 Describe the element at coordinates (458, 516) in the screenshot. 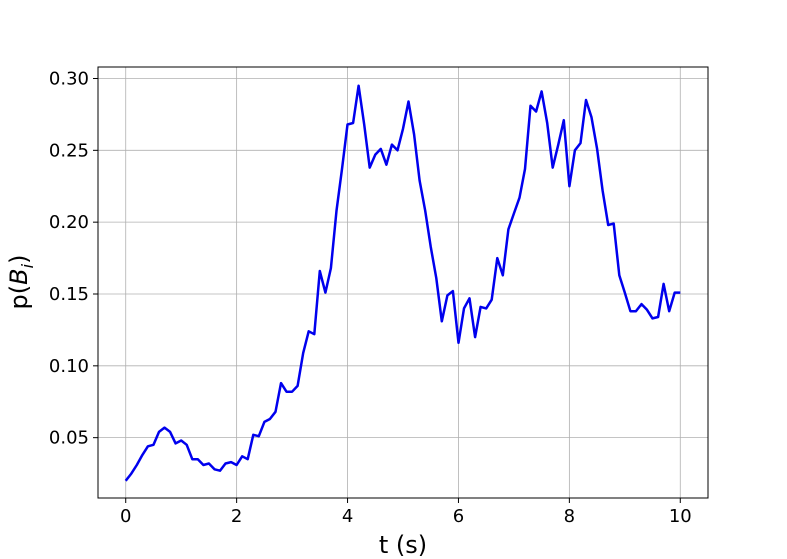

I see `x-tick-label: 6` at that location.